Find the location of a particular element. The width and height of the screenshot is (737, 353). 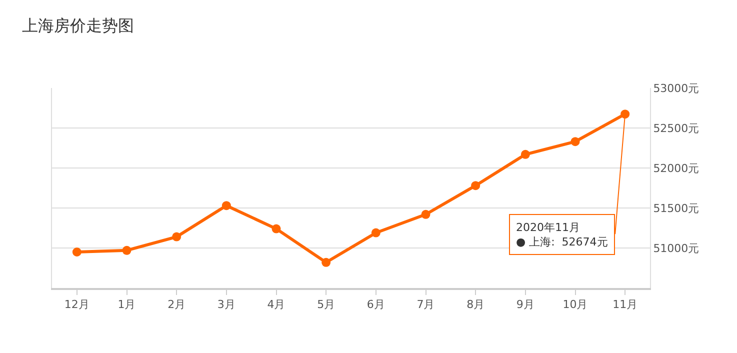

x-tick-label: 6月 is located at coordinates (375, 305).